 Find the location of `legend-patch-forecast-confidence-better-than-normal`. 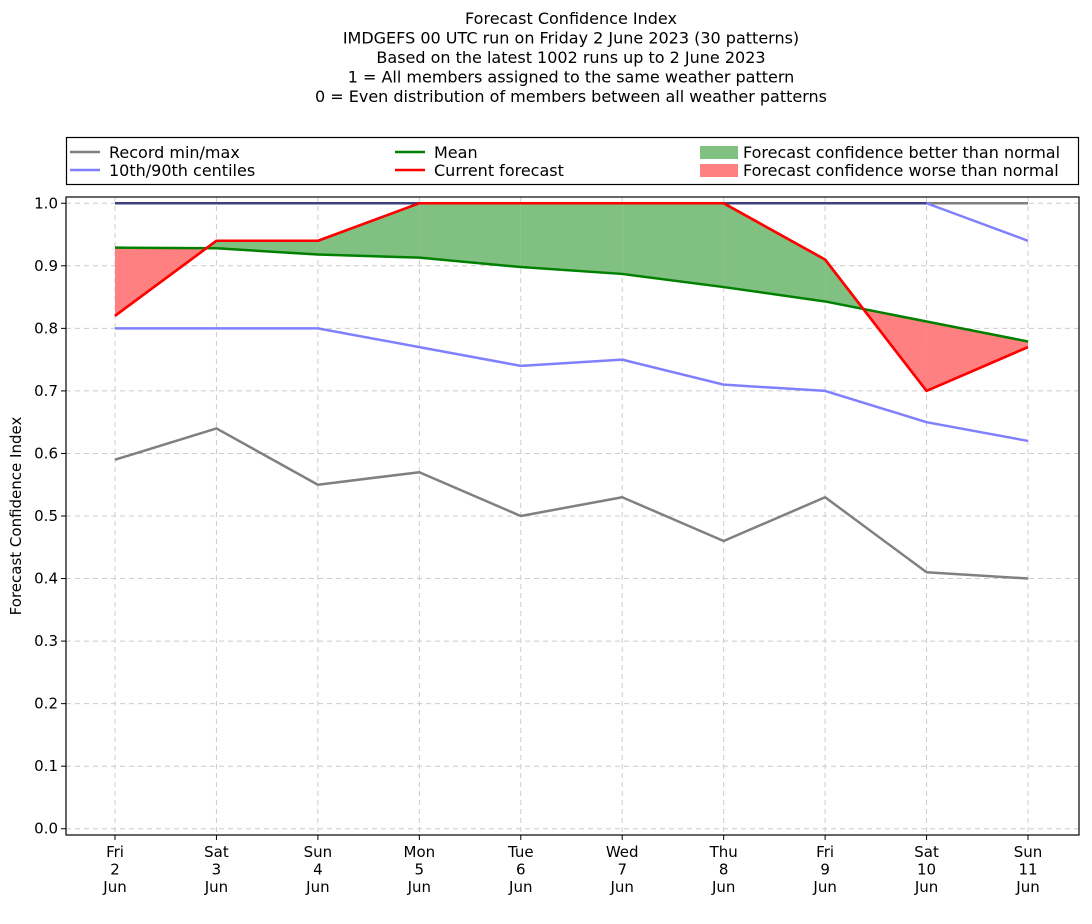

legend-patch-forecast-confidence-better-than-normal is located at coordinates (719, 152).